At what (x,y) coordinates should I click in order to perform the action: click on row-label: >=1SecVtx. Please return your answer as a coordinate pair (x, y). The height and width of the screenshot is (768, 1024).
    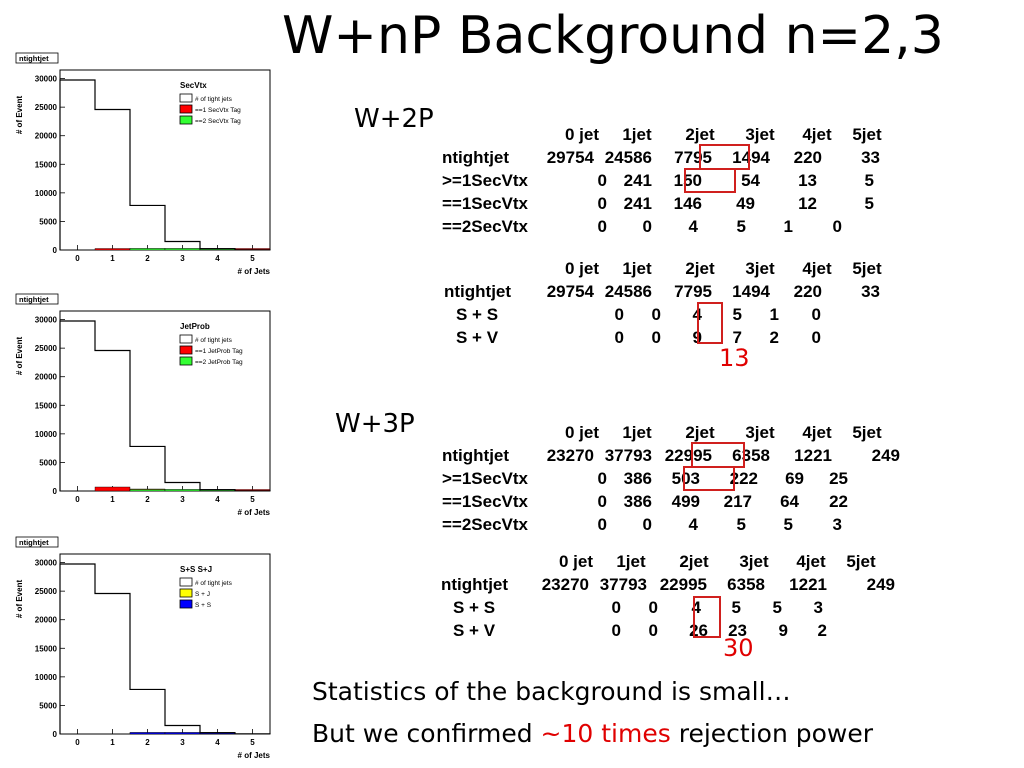
    Looking at the image, I should click on (485, 478).